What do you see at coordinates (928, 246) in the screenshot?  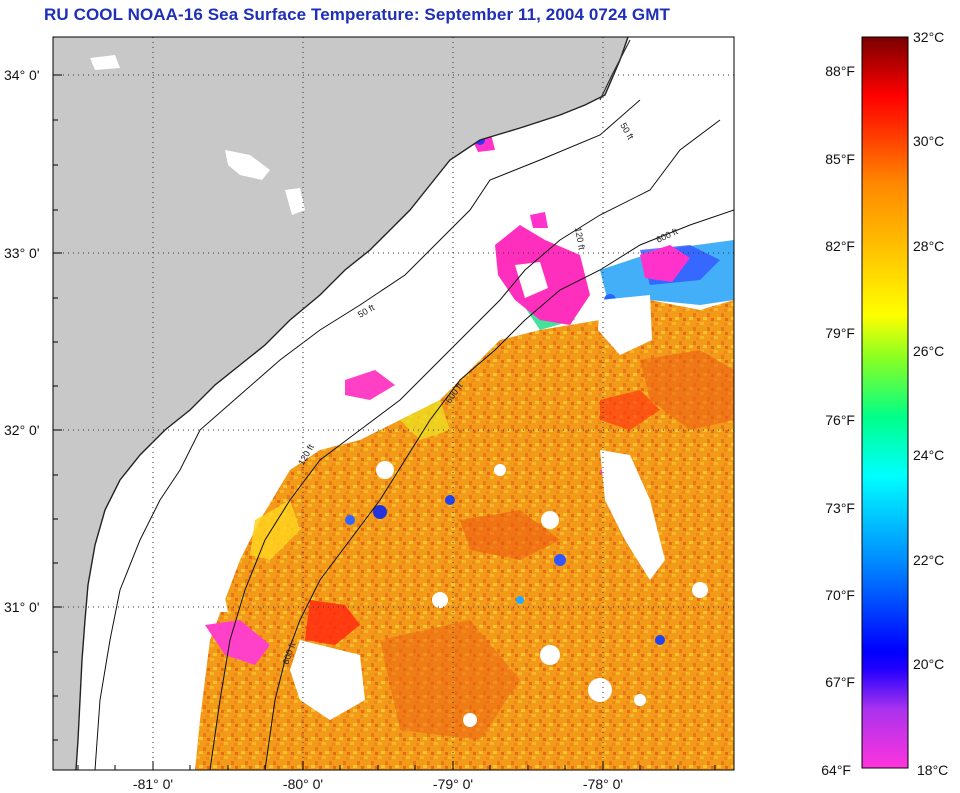 I see `colorbar-c-label: 28°C` at bounding box center [928, 246].